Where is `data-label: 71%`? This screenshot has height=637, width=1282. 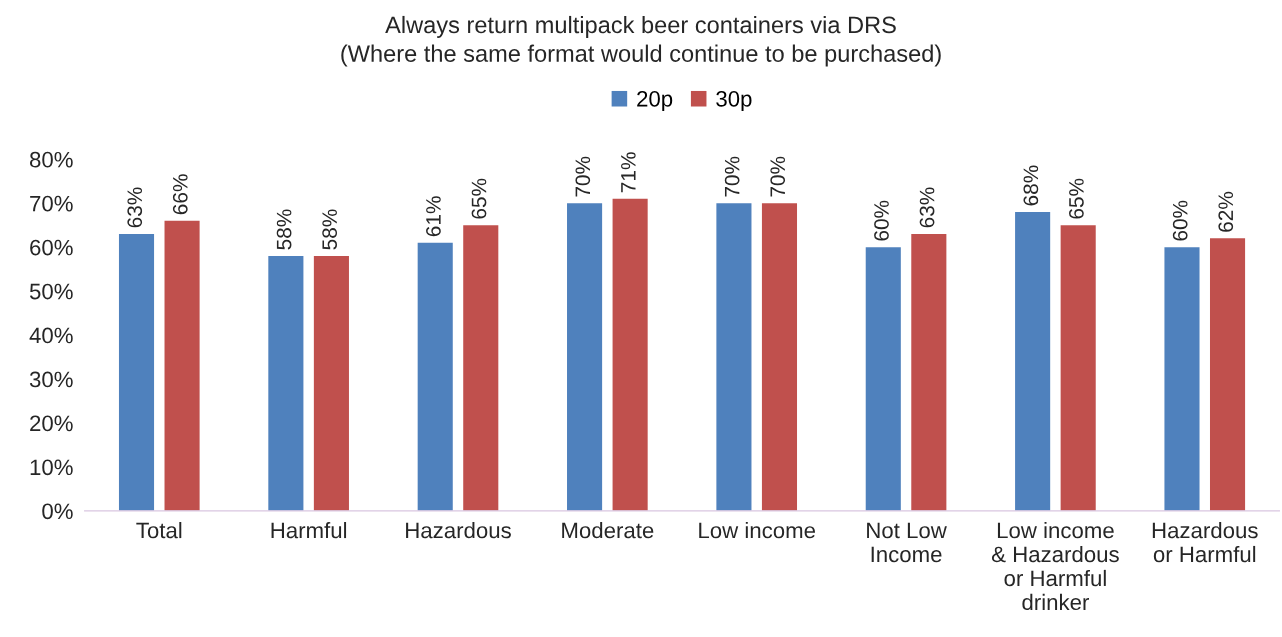
data-label: 71% is located at coordinates (628, 172).